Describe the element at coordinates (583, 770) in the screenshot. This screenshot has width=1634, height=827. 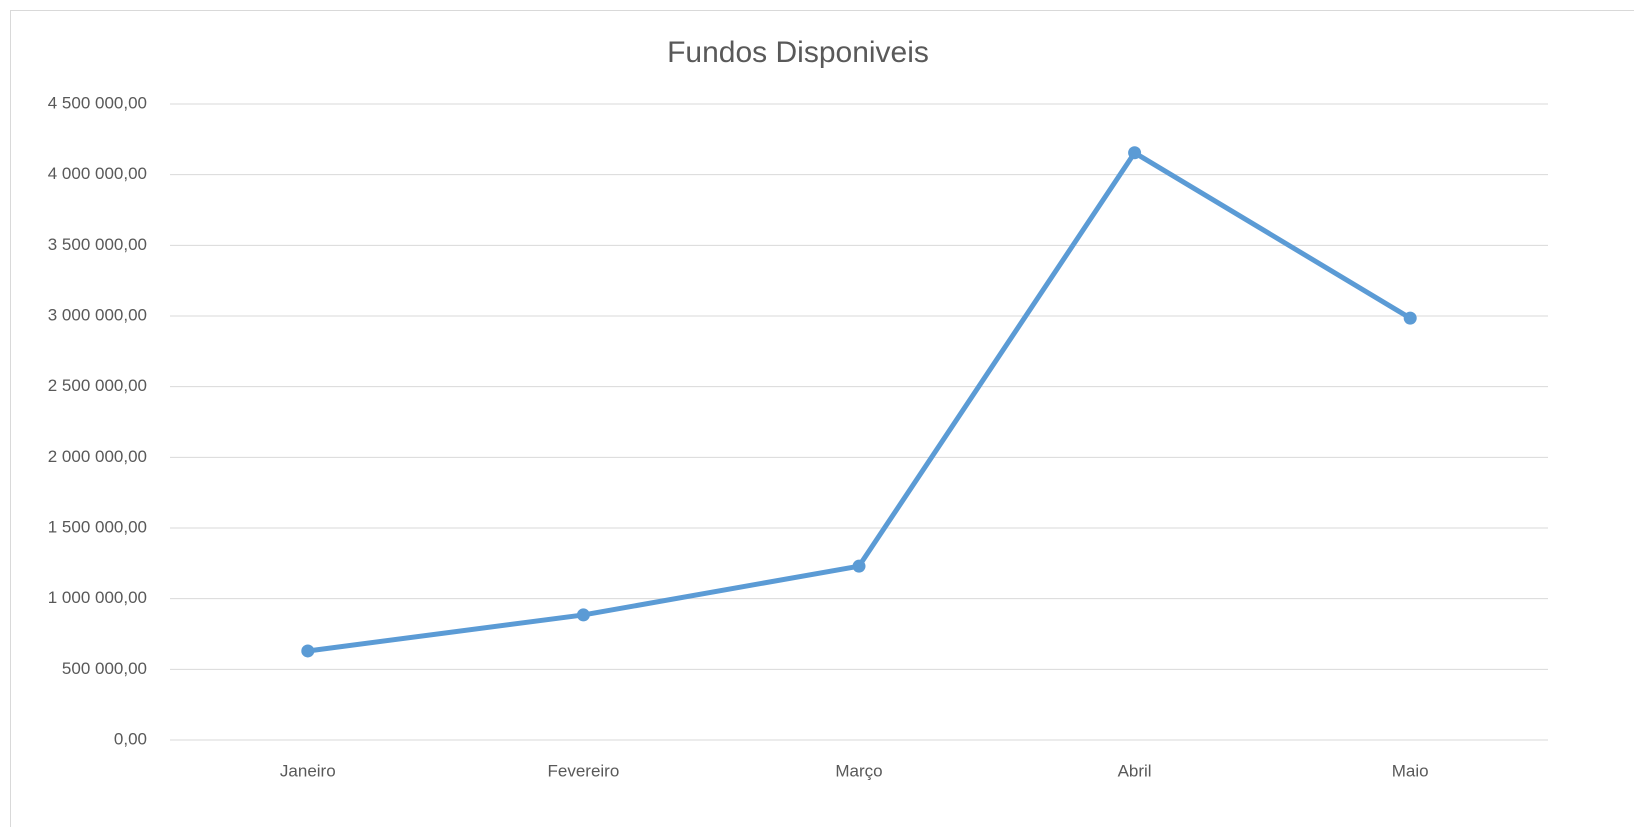
I see `x-tick-label: Fevereiro` at that location.